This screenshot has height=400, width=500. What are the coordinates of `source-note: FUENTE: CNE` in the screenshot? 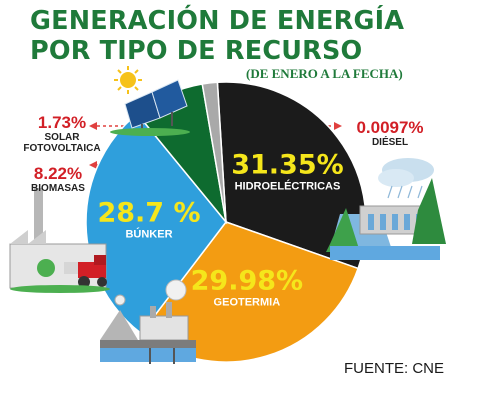 It's located at (394, 368).